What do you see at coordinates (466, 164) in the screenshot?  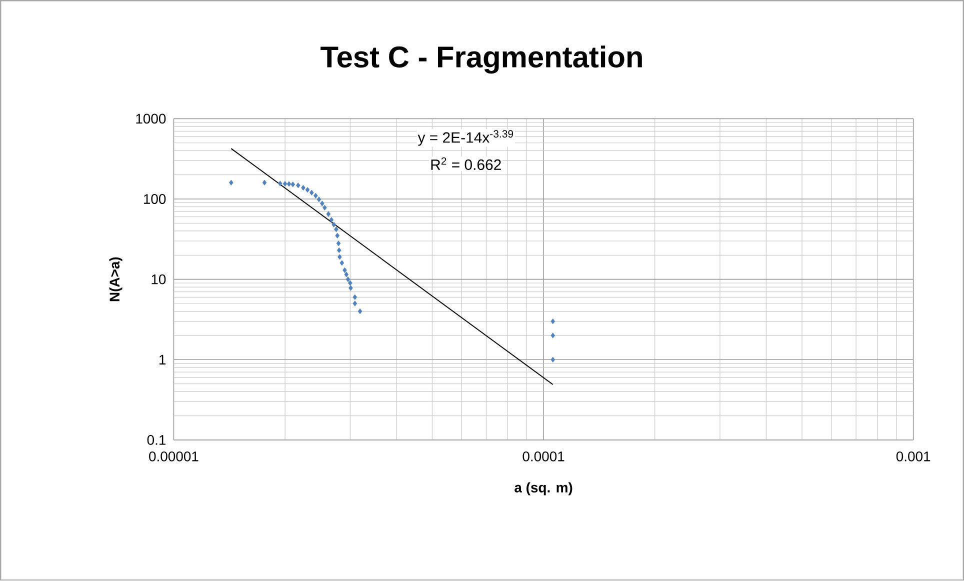 I see `annotation: R$^{2}$ = 0.662` at bounding box center [466, 164].